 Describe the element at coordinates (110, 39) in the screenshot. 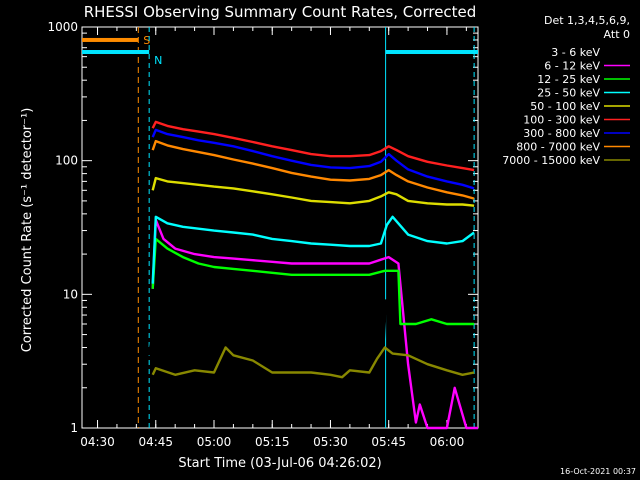

I see `saa-bar` at that location.